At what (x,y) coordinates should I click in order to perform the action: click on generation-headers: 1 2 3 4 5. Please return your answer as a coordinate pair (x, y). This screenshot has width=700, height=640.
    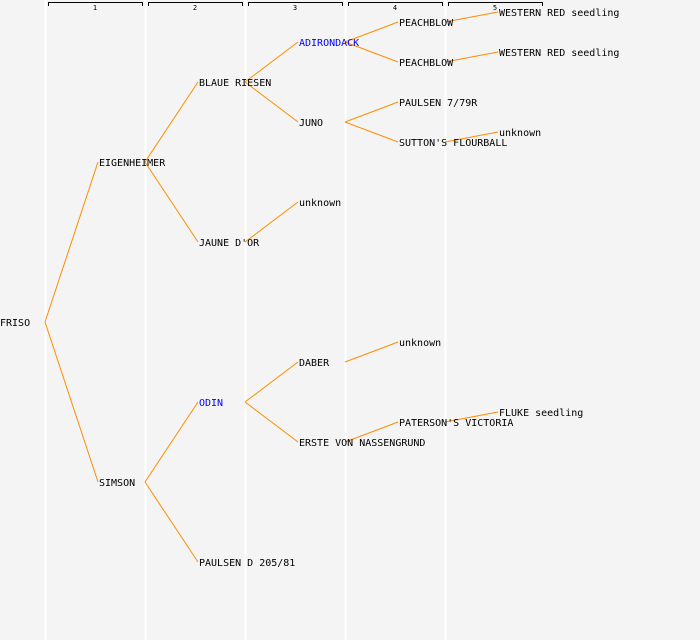
    Looking at the image, I should click on (295, 7).